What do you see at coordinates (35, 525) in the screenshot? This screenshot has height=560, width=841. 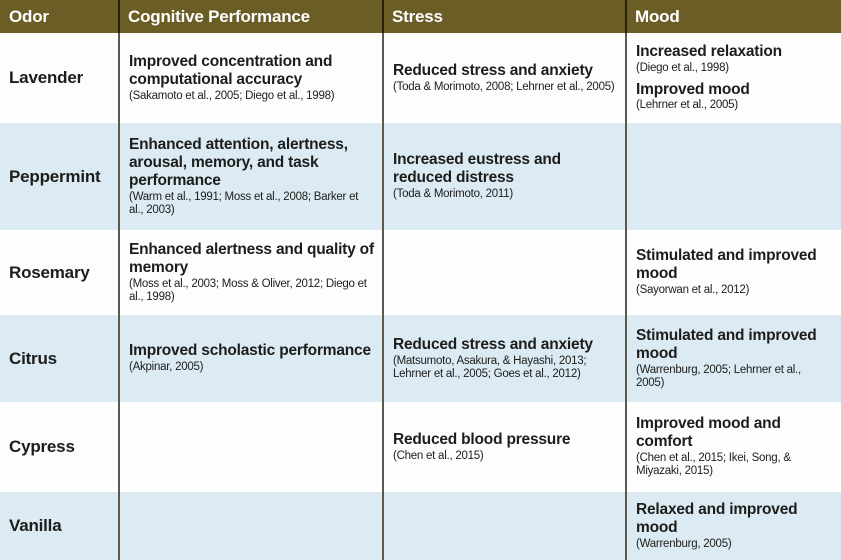 I see `odor-label: Vanilla` at bounding box center [35, 525].